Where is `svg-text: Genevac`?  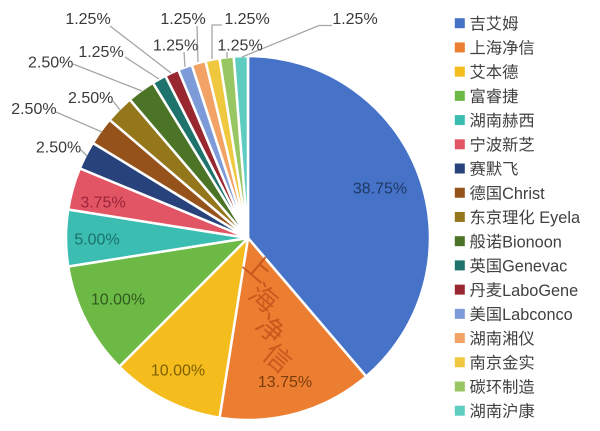
svg-text: Genevac is located at coordinates (534, 267).